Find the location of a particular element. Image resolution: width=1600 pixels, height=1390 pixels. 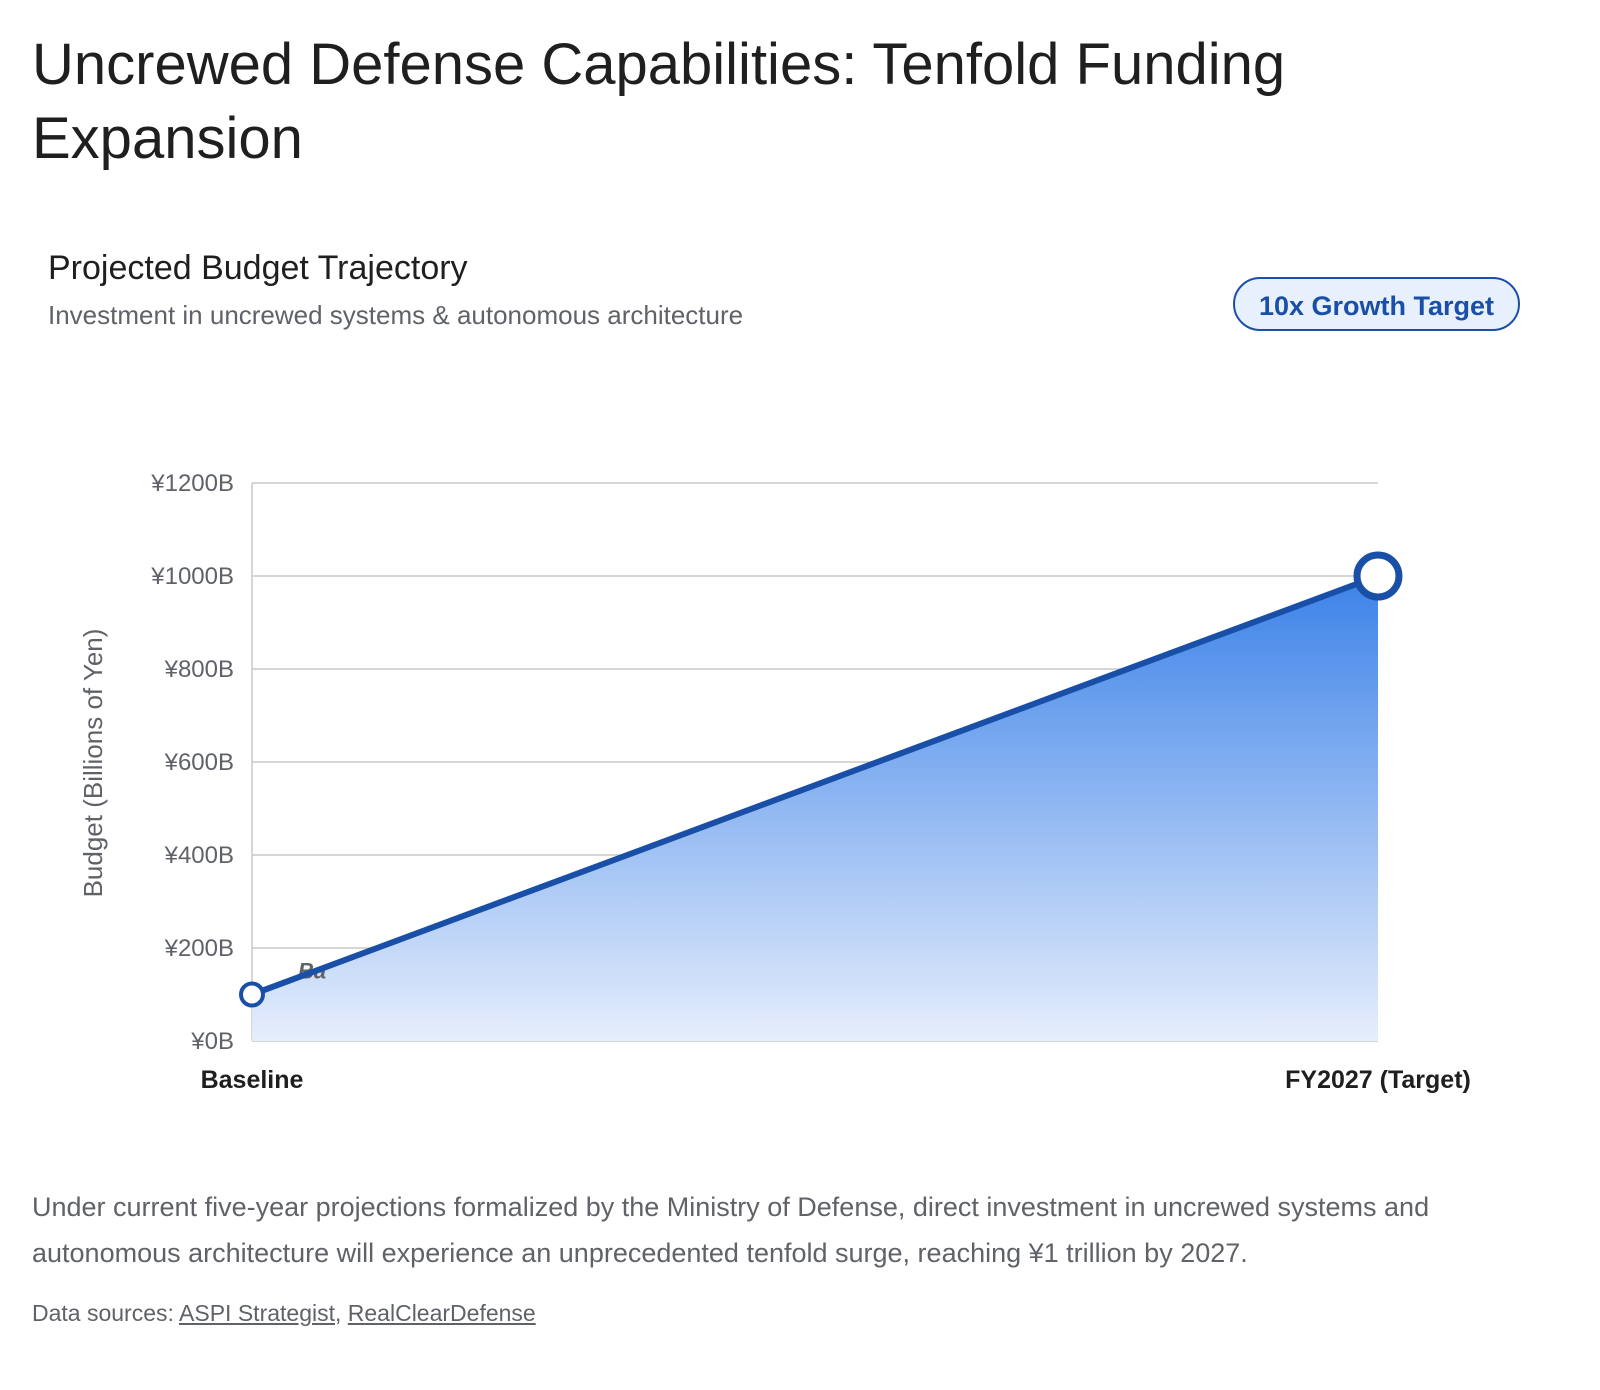

y-tick-label: ¥200B is located at coordinates (199, 948).